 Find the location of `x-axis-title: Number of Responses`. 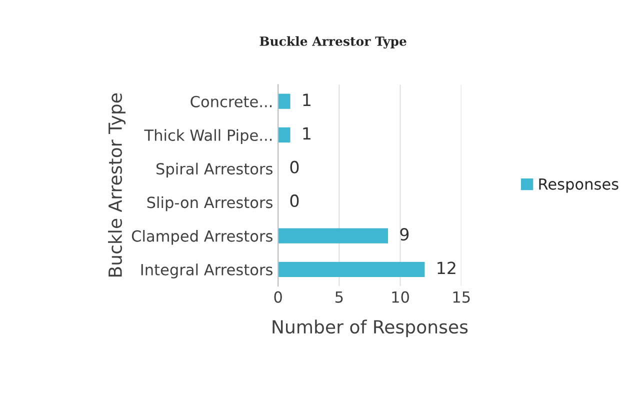

x-axis-title: Number of Responses is located at coordinates (370, 329).